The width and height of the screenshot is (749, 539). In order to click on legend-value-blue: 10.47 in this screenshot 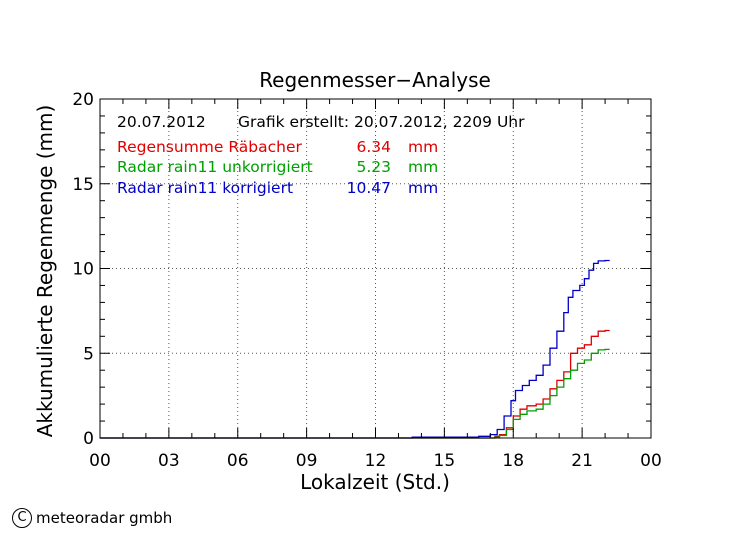, I will do `click(369, 188)`.